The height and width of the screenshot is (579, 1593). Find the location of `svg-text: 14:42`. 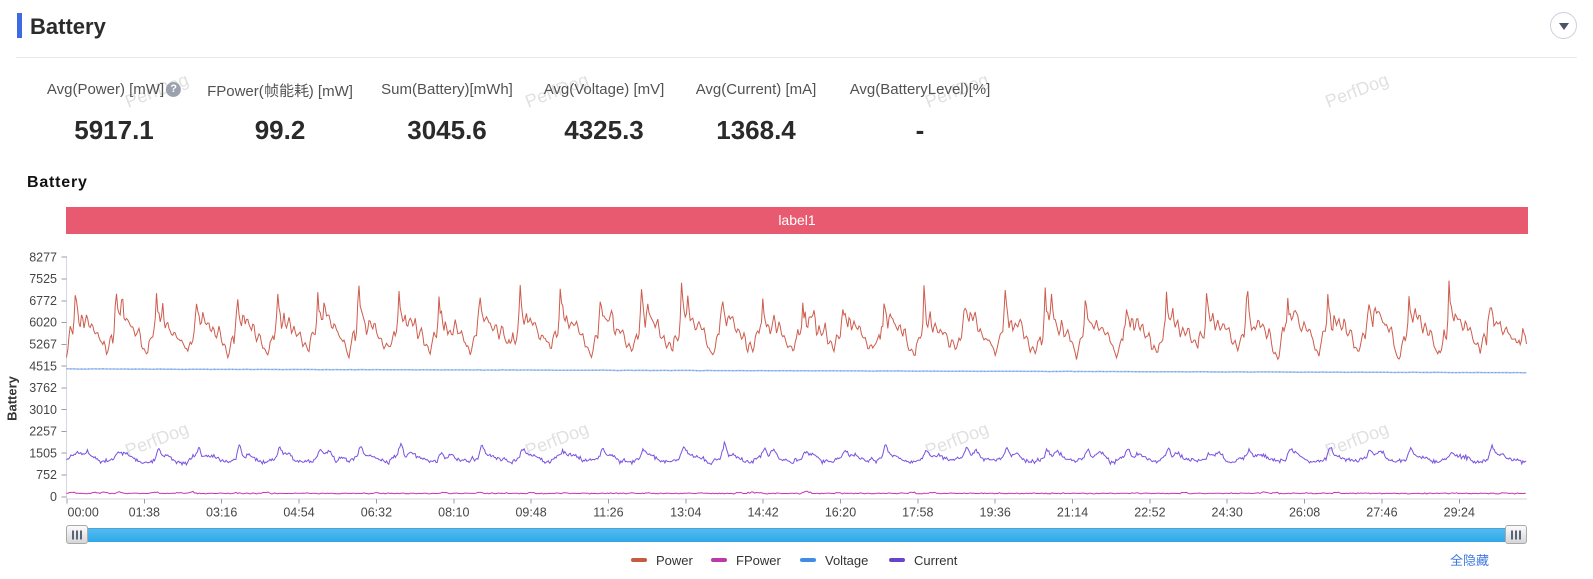

svg-text: 14:42 is located at coordinates (762, 513).